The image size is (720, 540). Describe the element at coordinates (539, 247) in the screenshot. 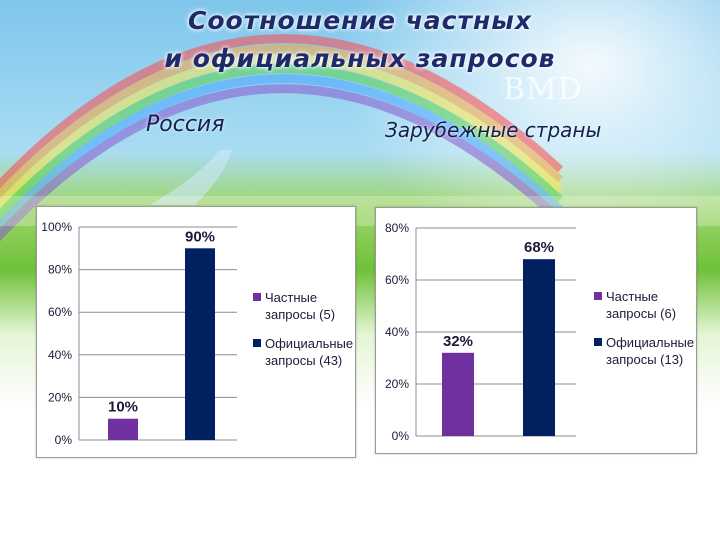

I see `foreign-data-label: 68%` at that location.